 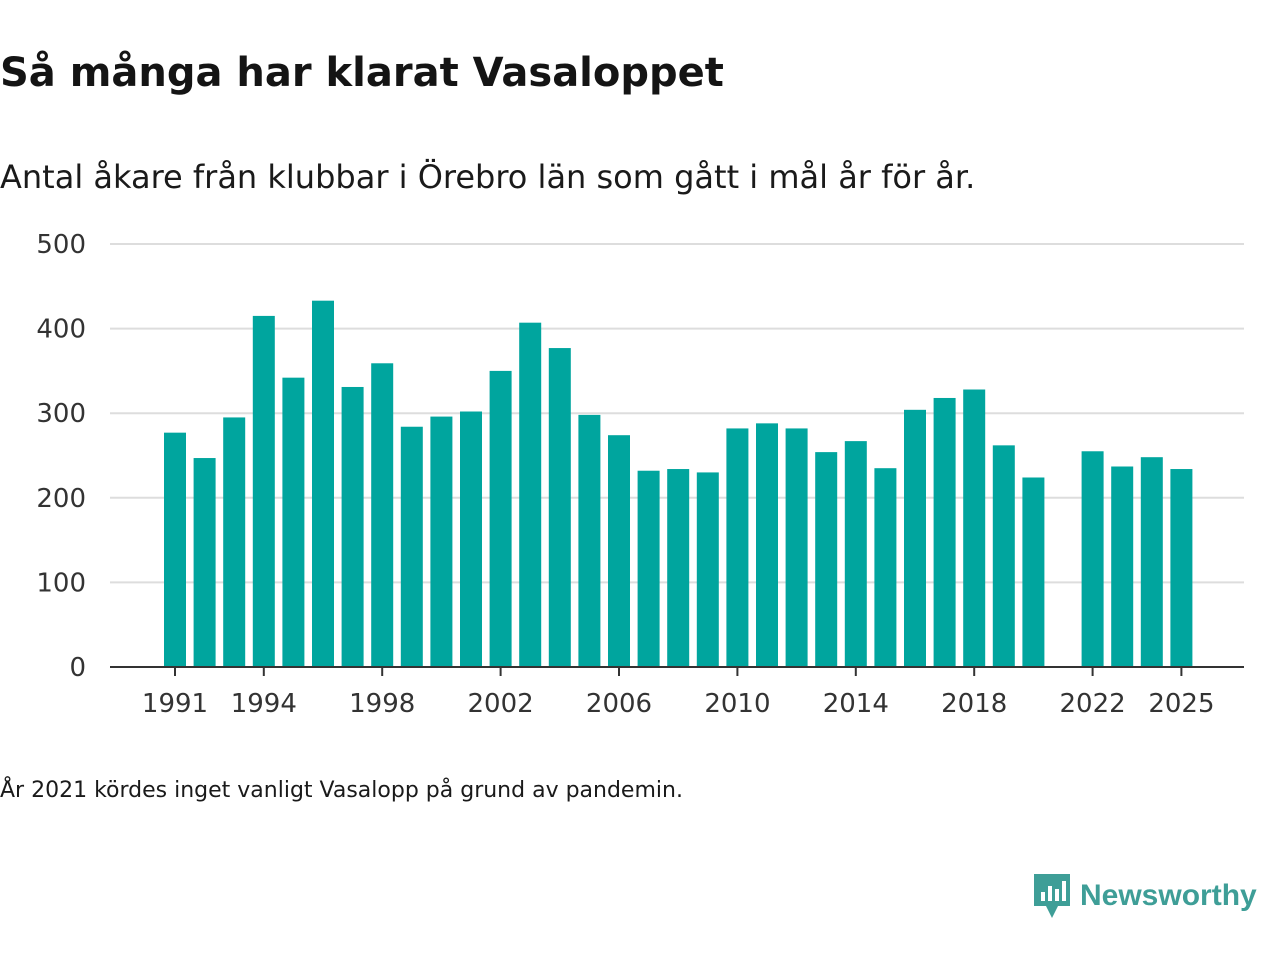 What do you see at coordinates (441, 541) in the screenshot?
I see `bar-2000` at bounding box center [441, 541].